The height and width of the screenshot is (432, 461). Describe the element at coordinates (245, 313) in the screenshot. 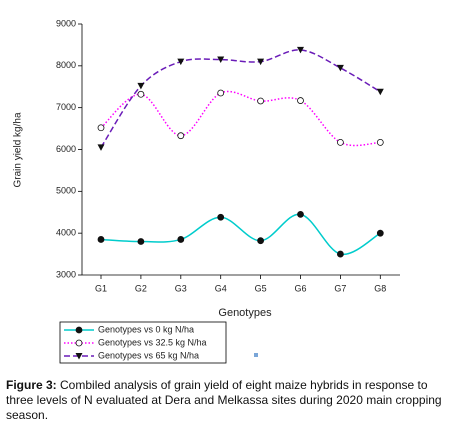

I see `x-axis-label: Genotypes` at that location.